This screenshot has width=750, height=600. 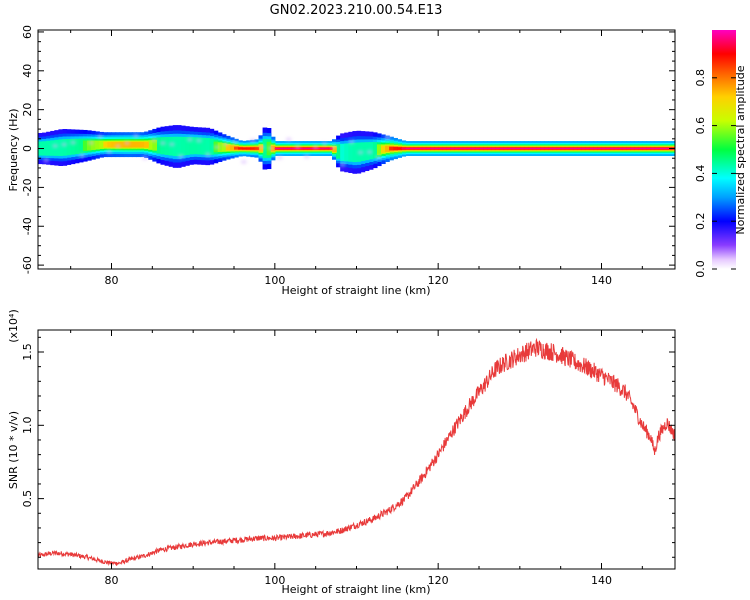 What do you see at coordinates (601, 580) in the screenshot?
I see `x-tick-label: 140` at bounding box center [601, 580].